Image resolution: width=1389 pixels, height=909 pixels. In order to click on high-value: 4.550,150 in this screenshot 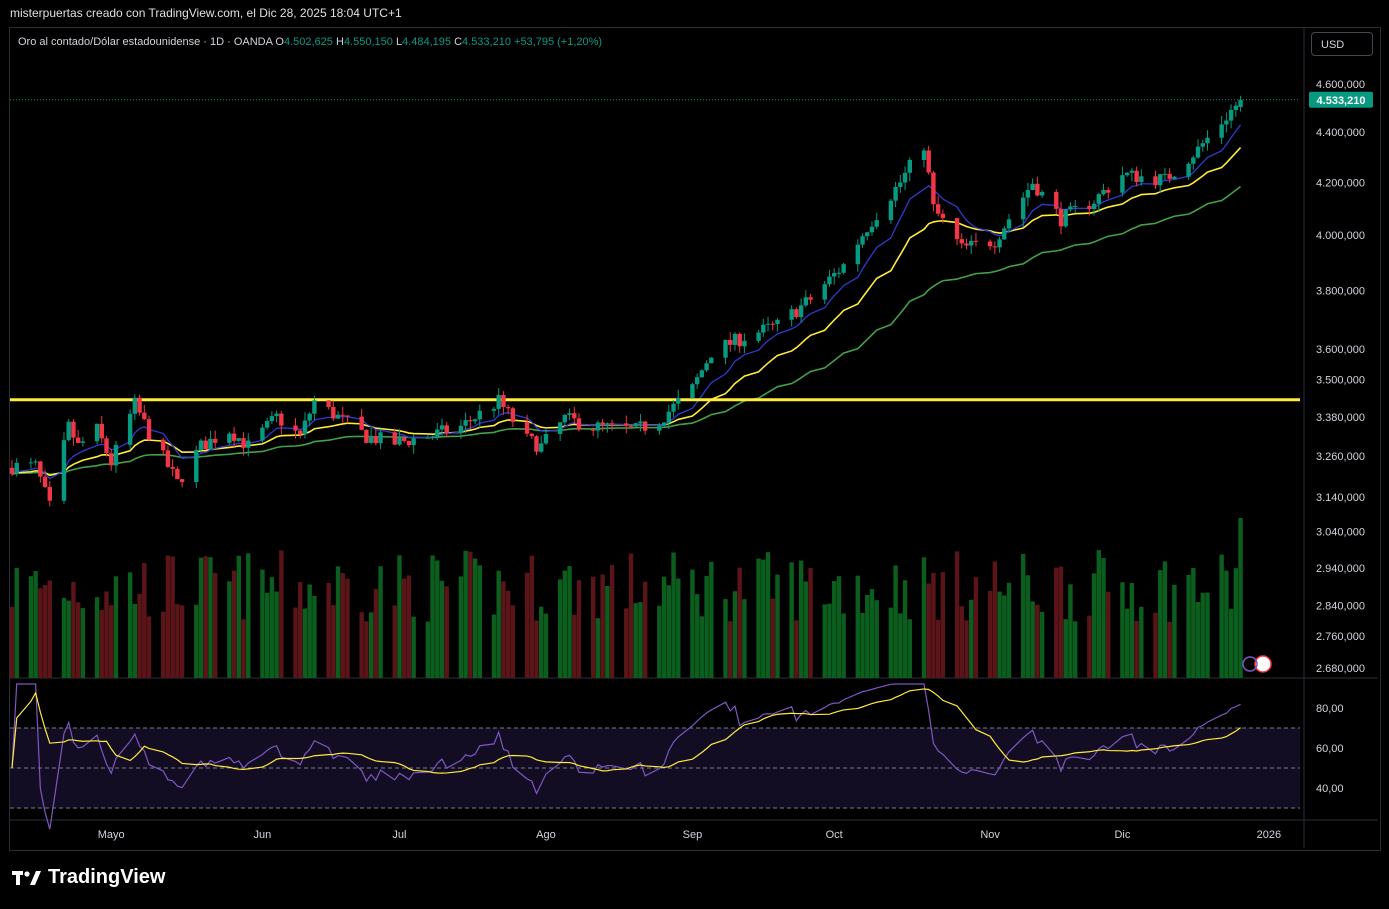, I will do `click(368, 42)`.